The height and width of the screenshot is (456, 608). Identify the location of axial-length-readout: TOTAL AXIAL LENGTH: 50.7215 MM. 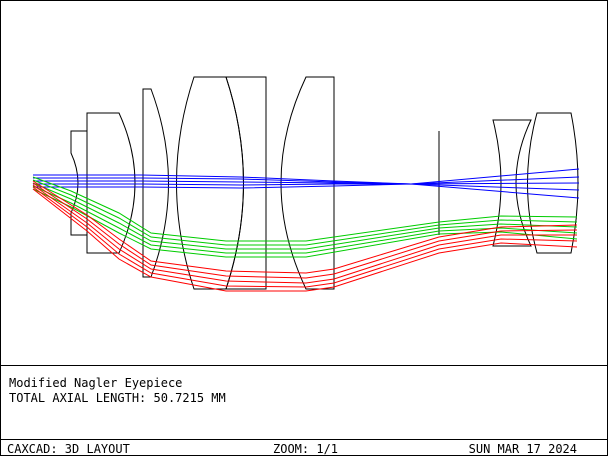
(117, 398).